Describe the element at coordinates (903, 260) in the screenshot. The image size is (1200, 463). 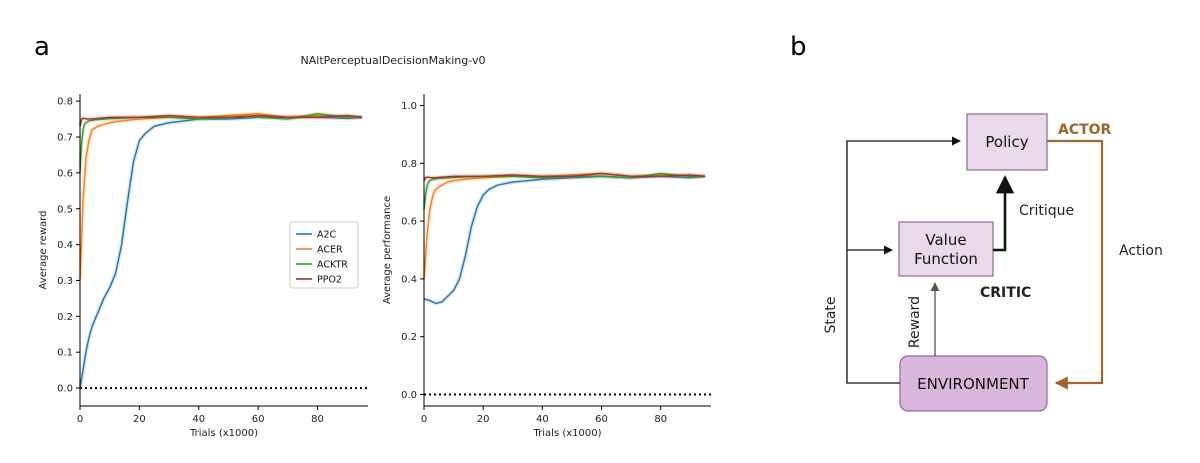
I see `state-line` at that location.